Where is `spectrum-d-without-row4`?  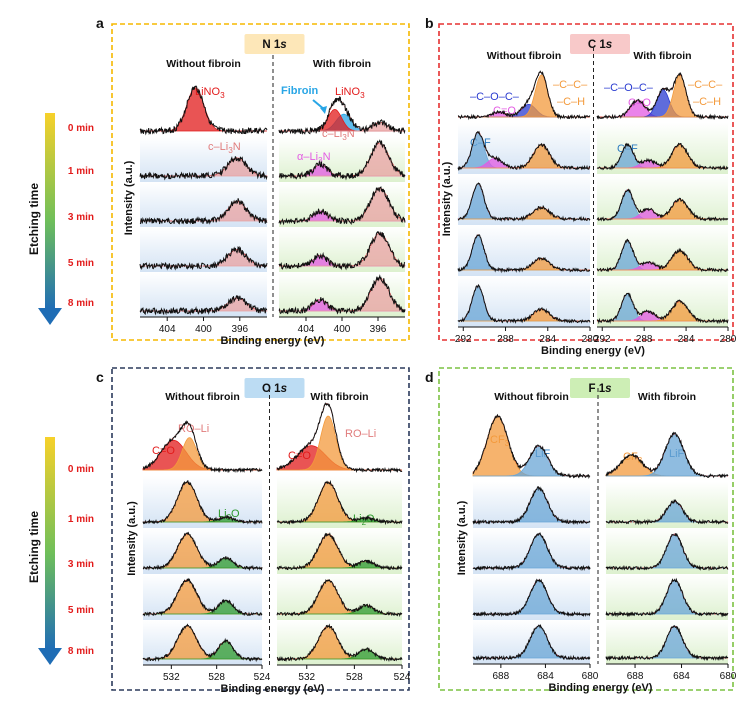
spectrum-d-without-row4 is located at coordinates (531, 642).